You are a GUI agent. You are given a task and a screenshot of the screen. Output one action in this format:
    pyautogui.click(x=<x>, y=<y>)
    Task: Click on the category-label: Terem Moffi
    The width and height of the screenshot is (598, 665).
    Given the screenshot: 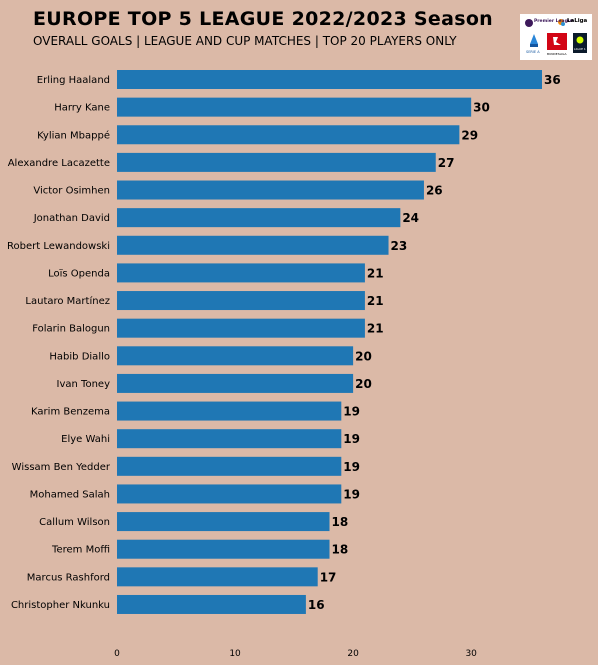 What is the action you would take?
    pyautogui.click(x=80, y=550)
    